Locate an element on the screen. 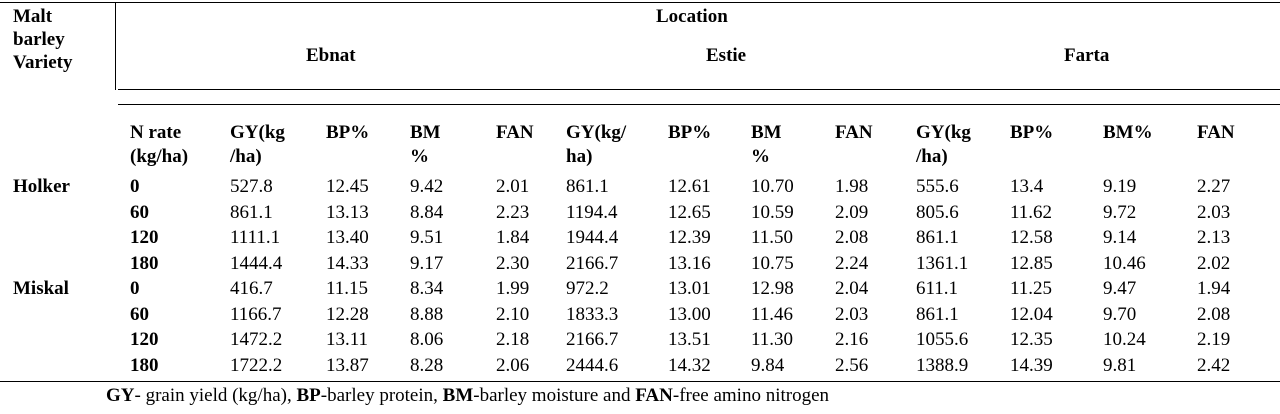 The height and width of the screenshot is (414, 1280). value-cell: 9.17 is located at coordinates (427, 263).